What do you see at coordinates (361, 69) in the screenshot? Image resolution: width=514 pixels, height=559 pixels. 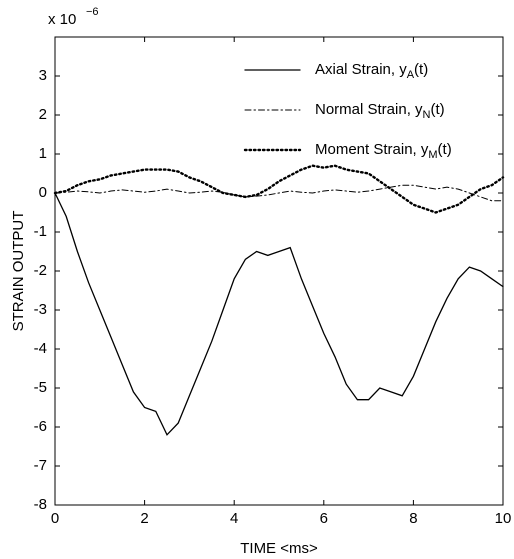 I see `legend-text: Axial Strain, y` at bounding box center [361, 69].